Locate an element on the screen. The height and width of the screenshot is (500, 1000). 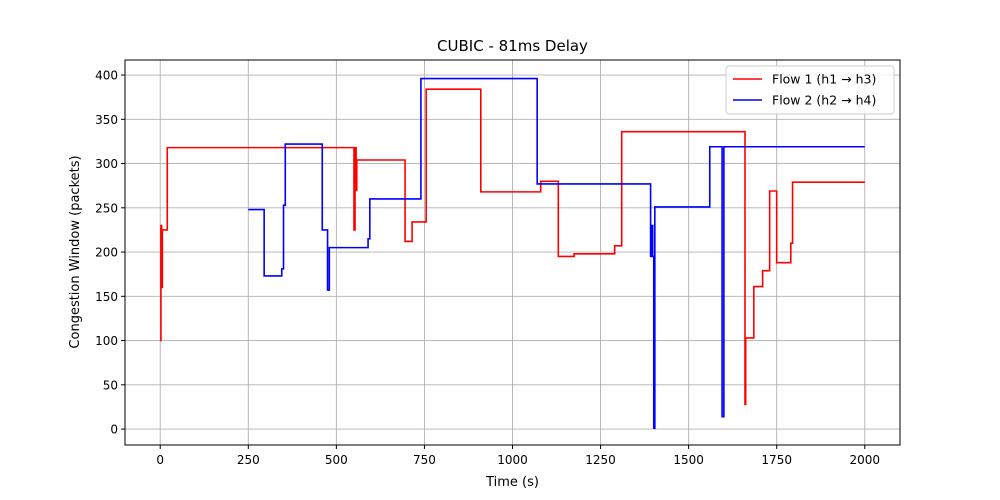
x-tick-label: 250 is located at coordinates (248, 460).